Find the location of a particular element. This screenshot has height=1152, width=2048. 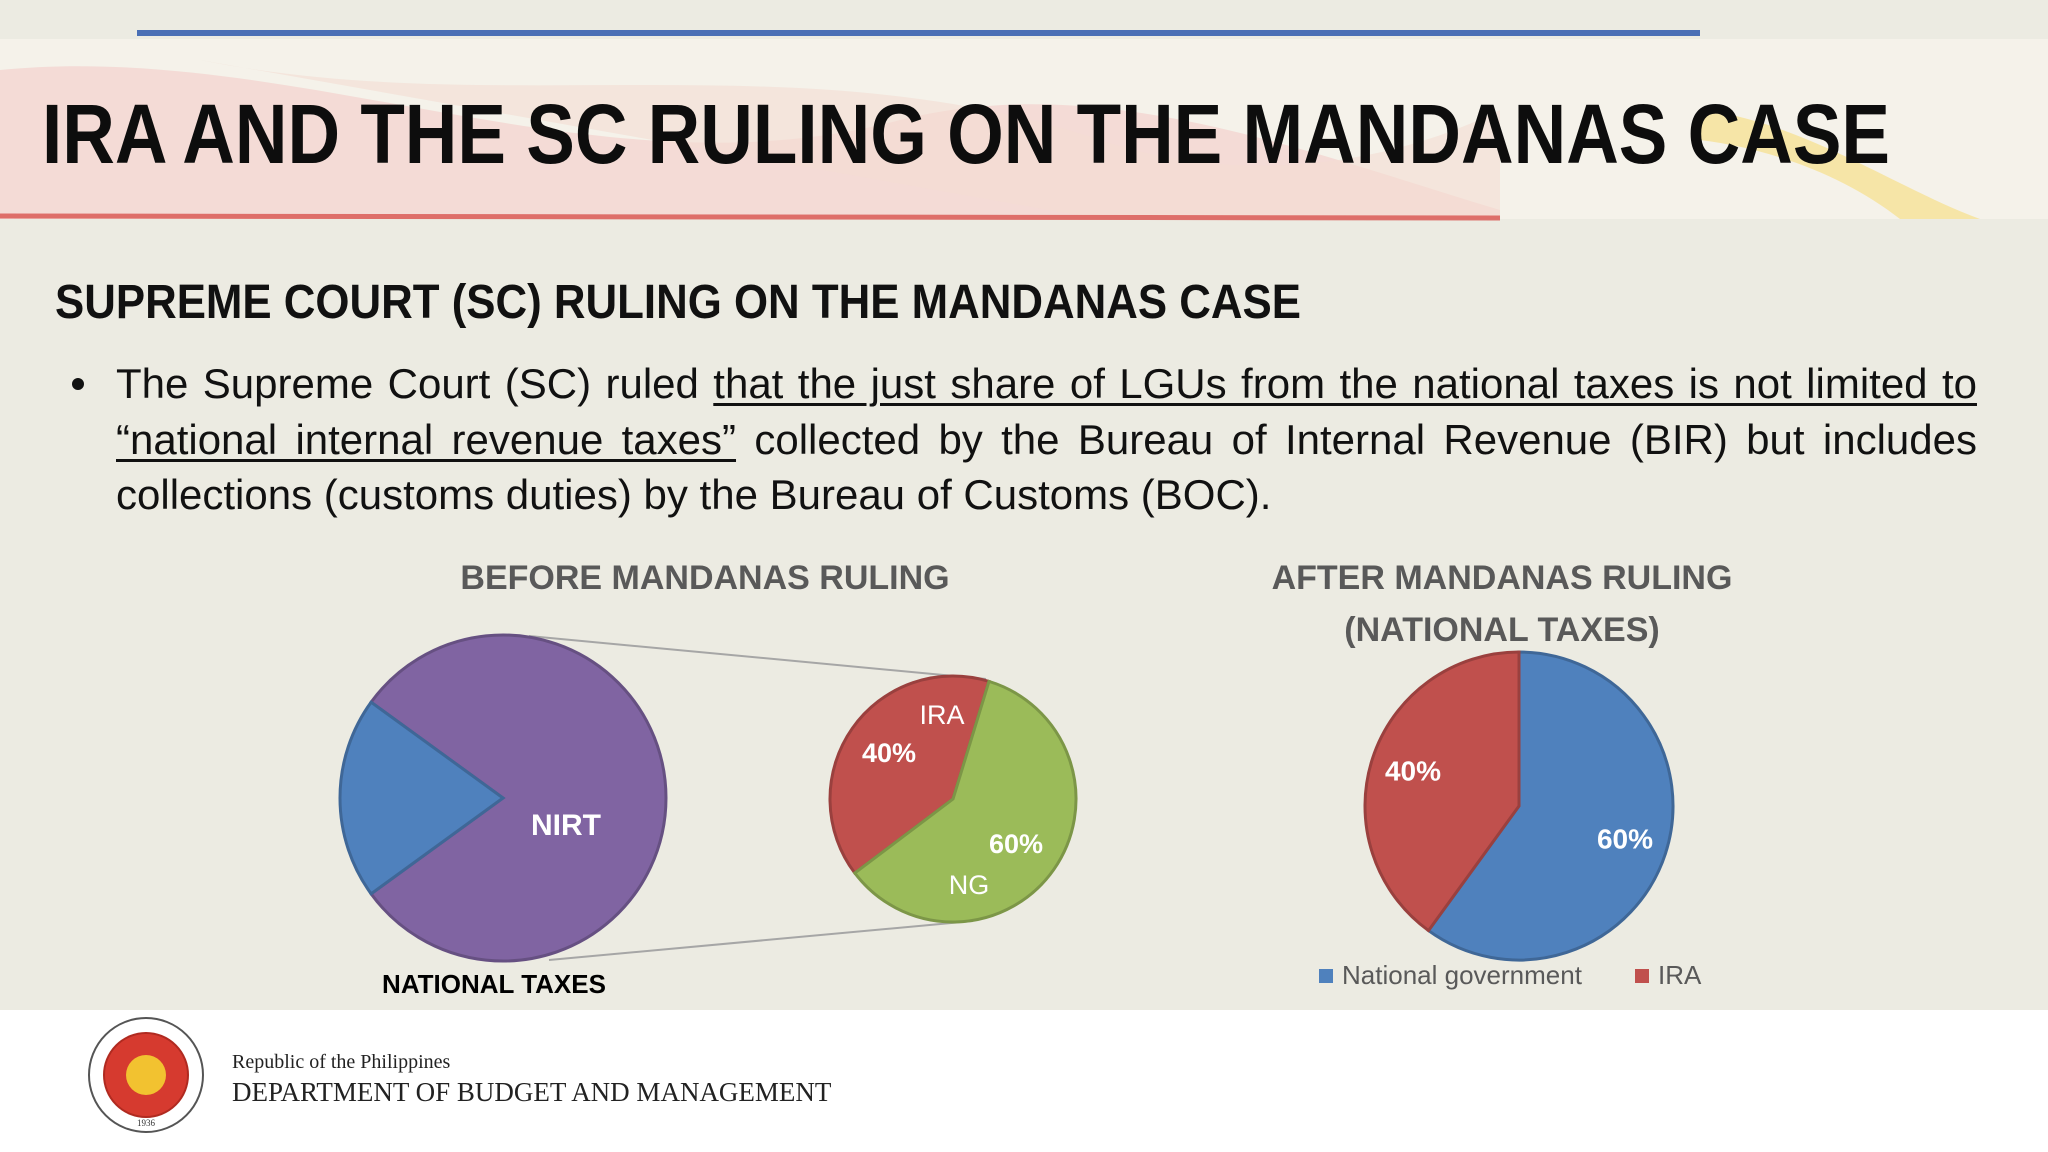

slice-label: NG is located at coordinates (969, 885).